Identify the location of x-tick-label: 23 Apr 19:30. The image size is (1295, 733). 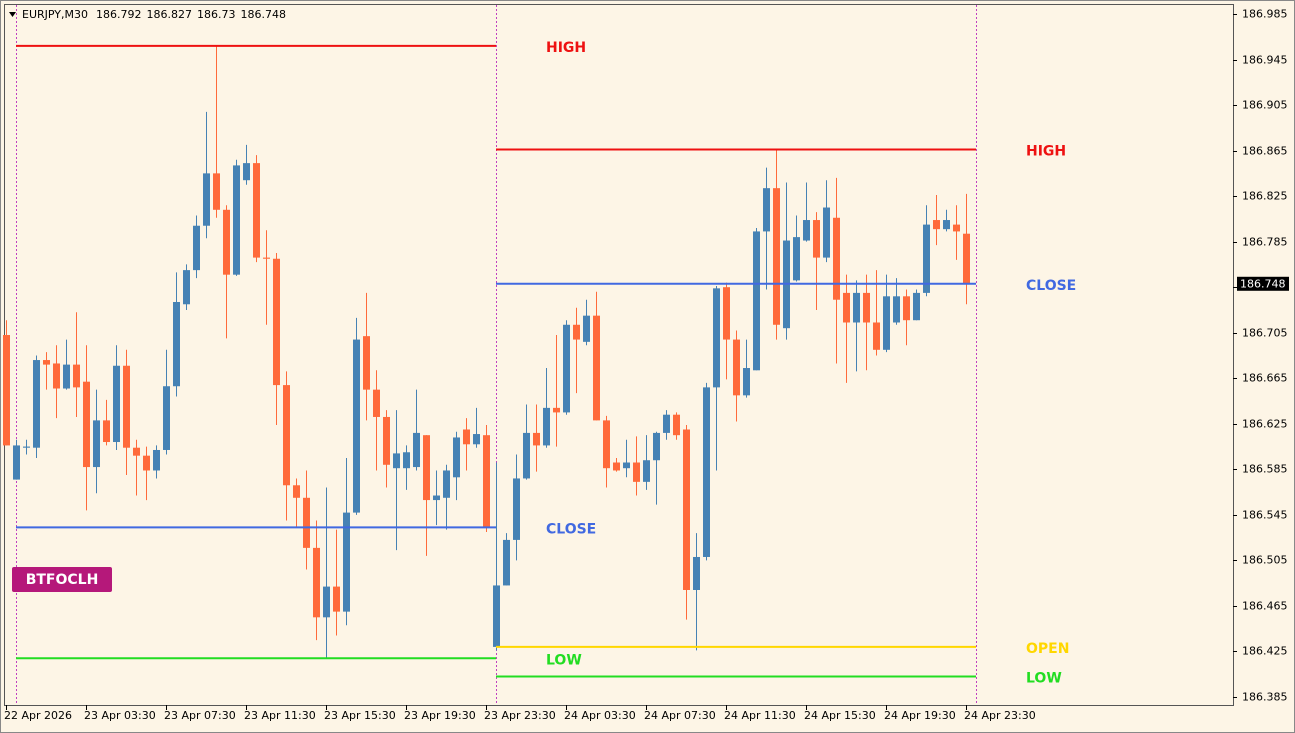
(440, 715).